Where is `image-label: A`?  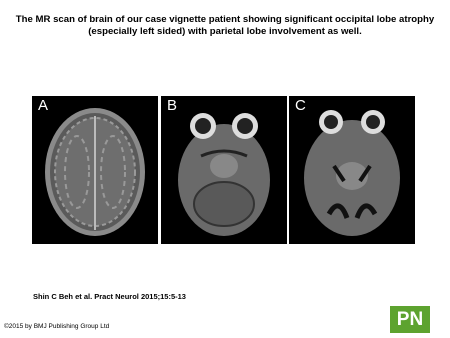 image-label: A is located at coordinates (43, 105).